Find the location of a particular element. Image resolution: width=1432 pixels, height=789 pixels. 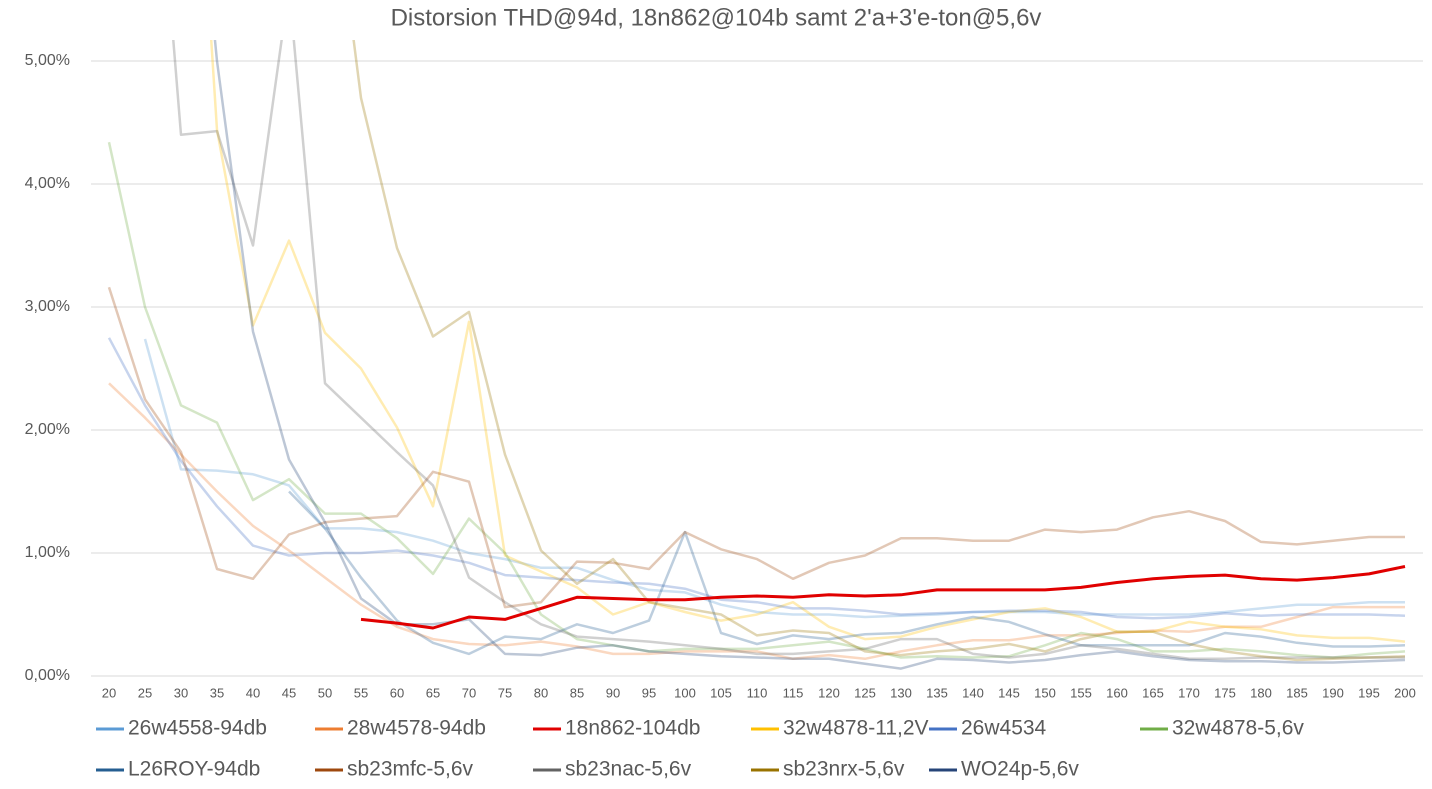

x-tick-label: 140 is located at coordinates (973, 692).